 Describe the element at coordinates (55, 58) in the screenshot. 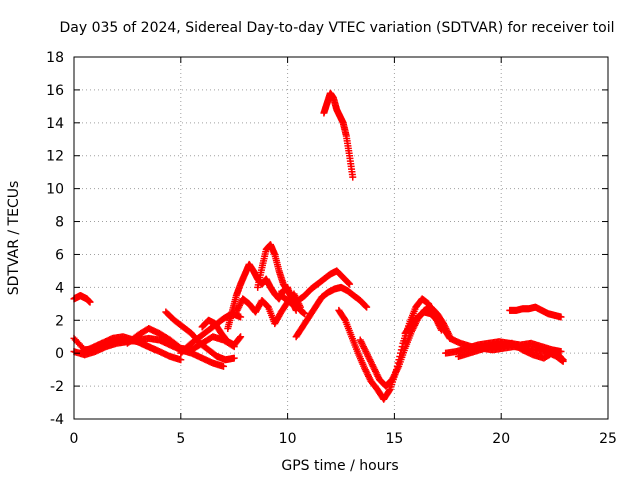

I see `y-tick-label: 18` at that location.